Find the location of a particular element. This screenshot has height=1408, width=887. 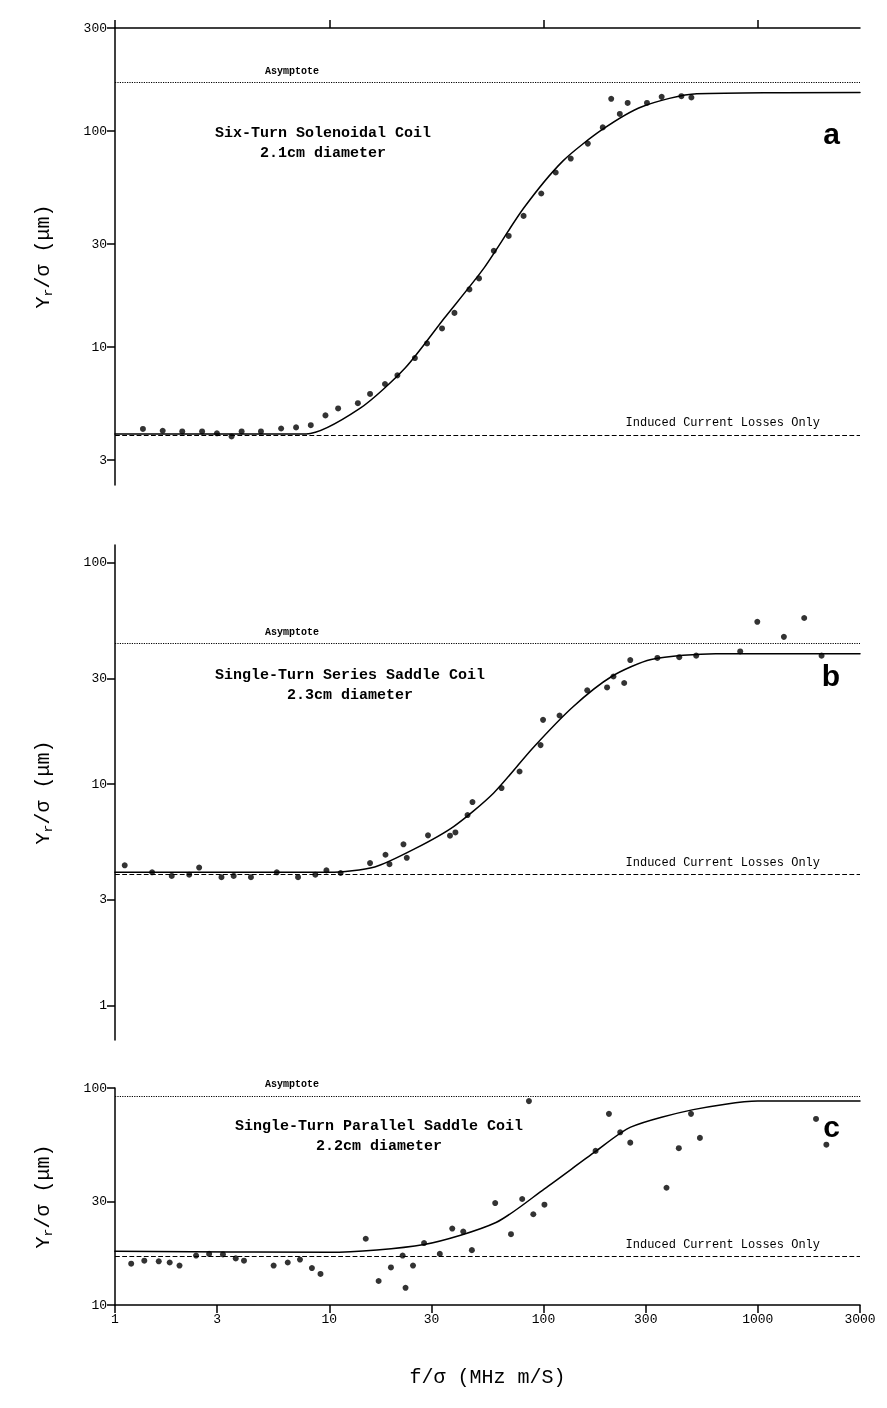

x-tick-label: 1 is located at coordinates (115, 1319).